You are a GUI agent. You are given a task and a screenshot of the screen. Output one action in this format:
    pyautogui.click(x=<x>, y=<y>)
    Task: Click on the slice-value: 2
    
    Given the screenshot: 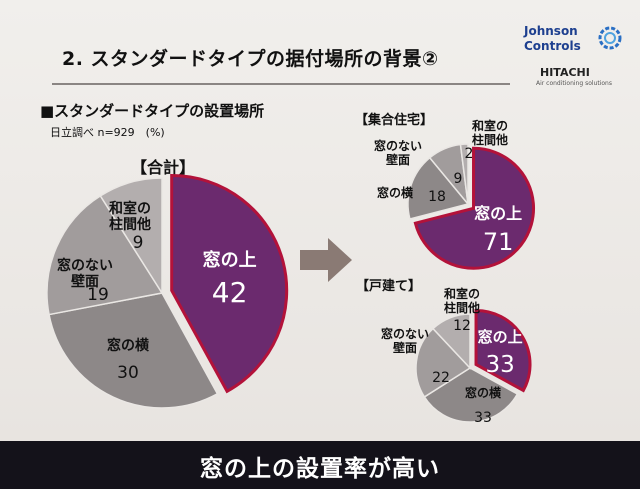 What is the action you would take?
    pyautogui.click(x=469, y=154)
    